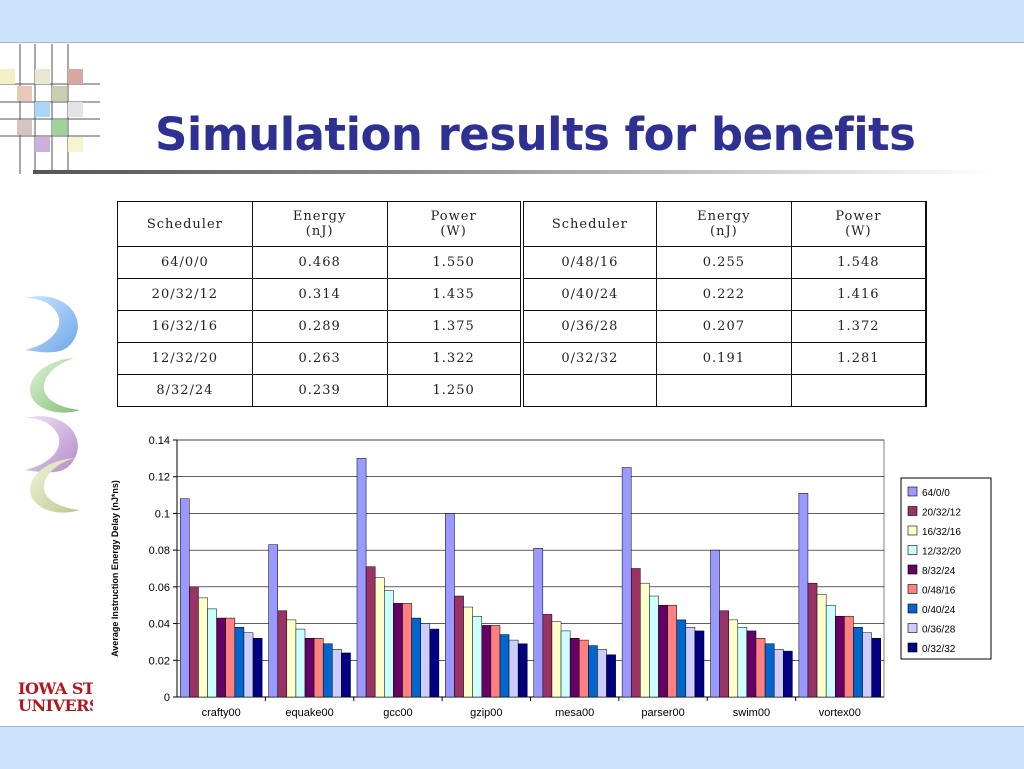  I want to click on header-power-left-text: Power (W), so click(453, 224).